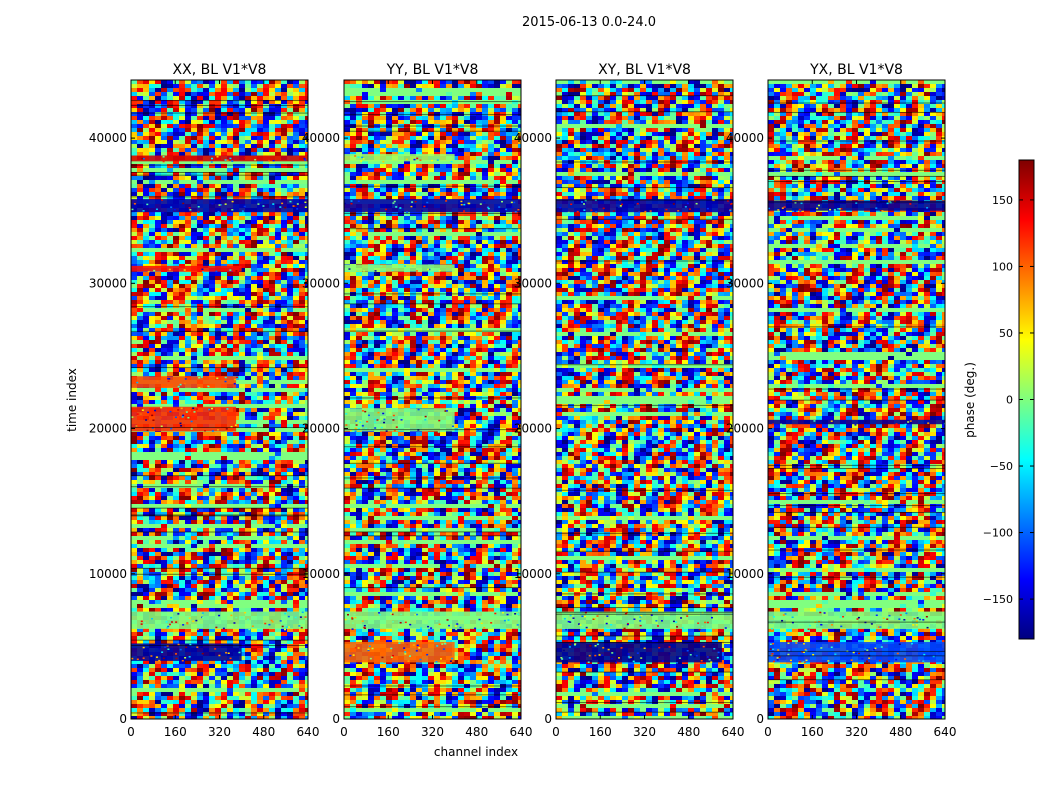 The image size is (1050, 800). Describe the element at coordinates (476, 752) in the screenshot. I see `x-axis-label: channel index` at that location.